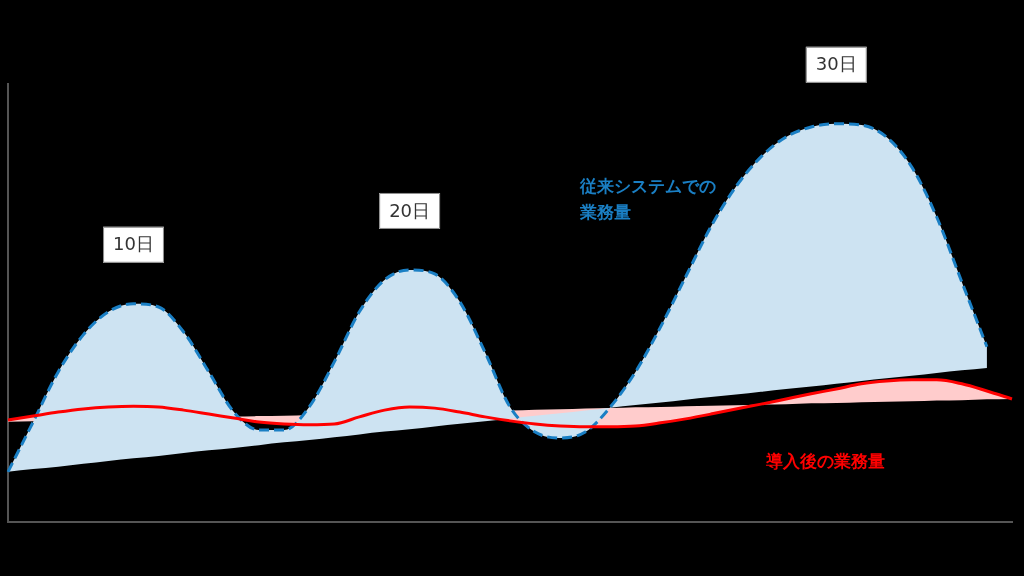 The height and width of the screenshot is (576, 1024). Describe the element at coordinates (648, 198) in the screenshot. I see `series-label: 従来システムでの業務量` at that location.